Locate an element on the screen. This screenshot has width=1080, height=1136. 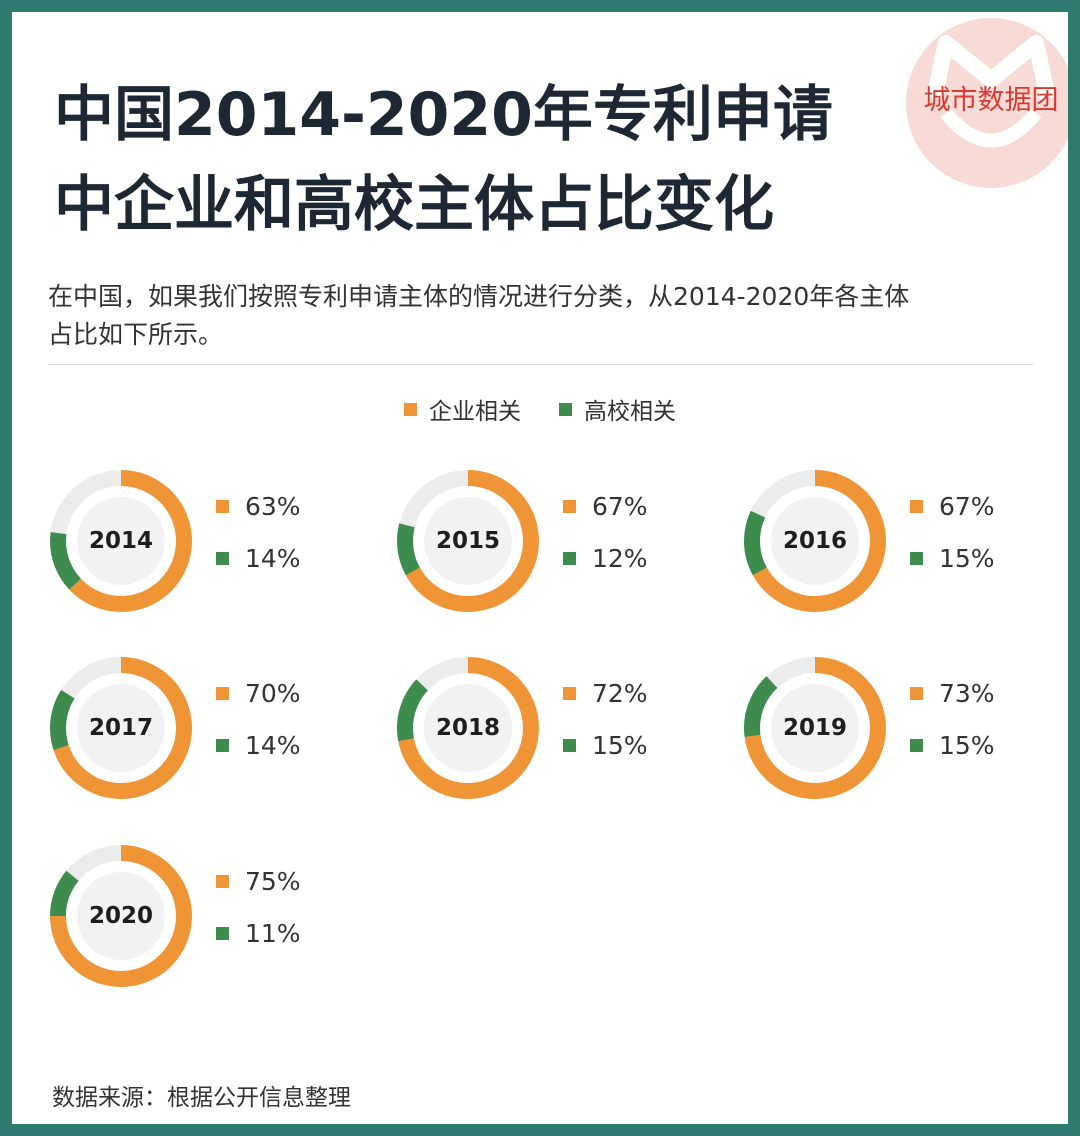
legend-swatch-university is located at coordinates (565, 409).